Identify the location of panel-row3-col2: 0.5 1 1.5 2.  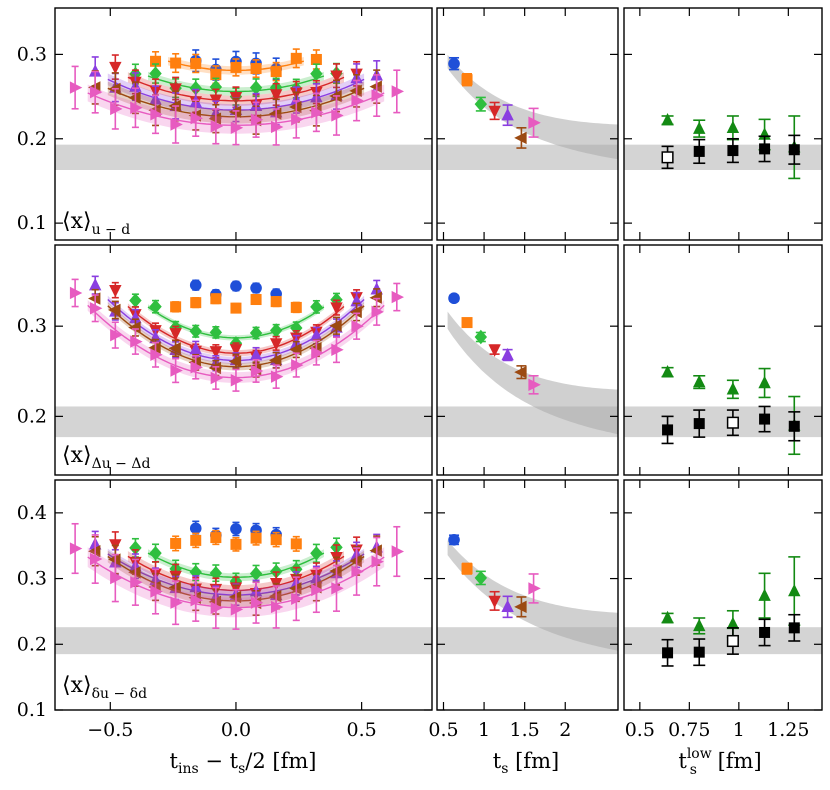
(523, 610).